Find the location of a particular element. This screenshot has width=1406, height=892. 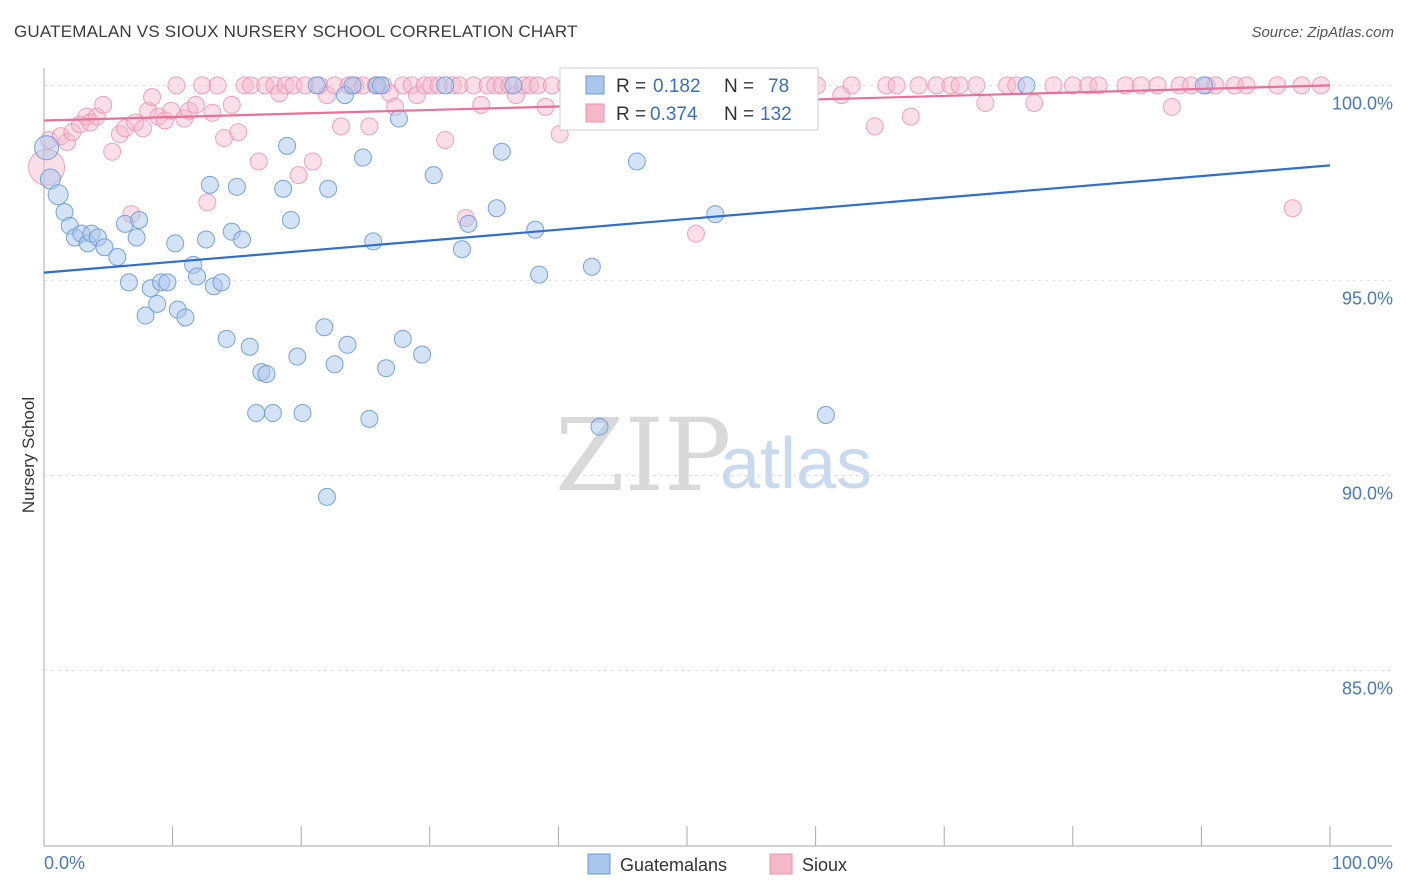

y-tick-label: 85.0% is located at coordinates (1367, 688).